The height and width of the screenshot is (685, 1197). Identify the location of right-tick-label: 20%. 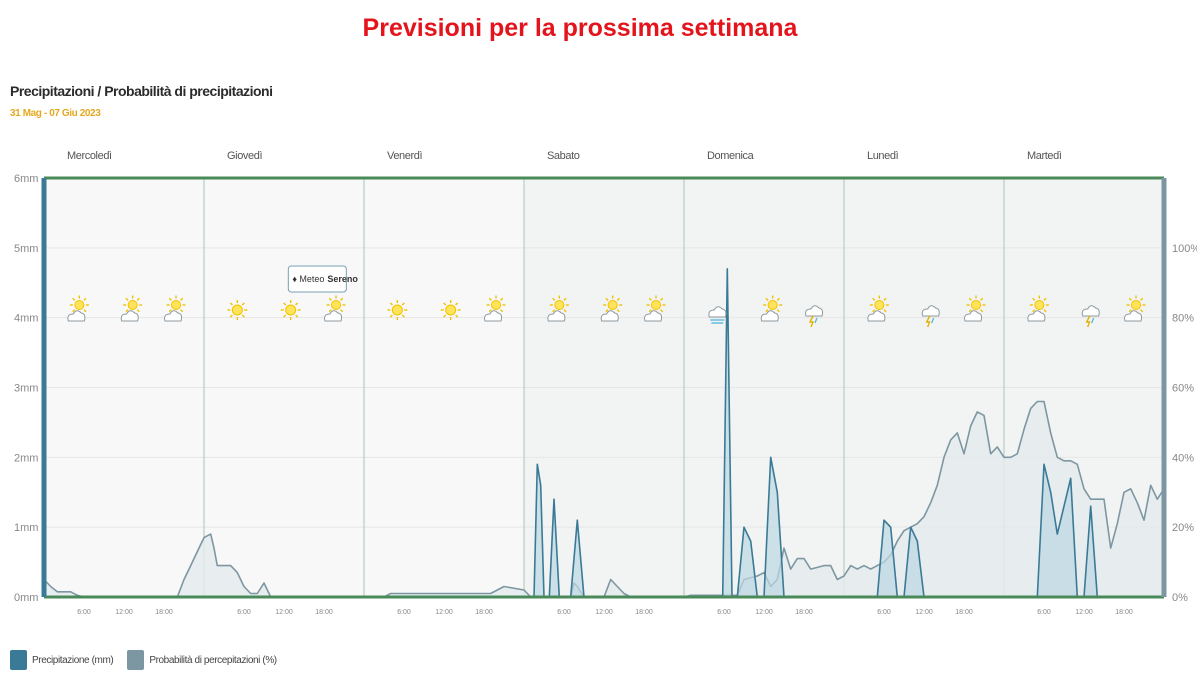
(1183, 528).